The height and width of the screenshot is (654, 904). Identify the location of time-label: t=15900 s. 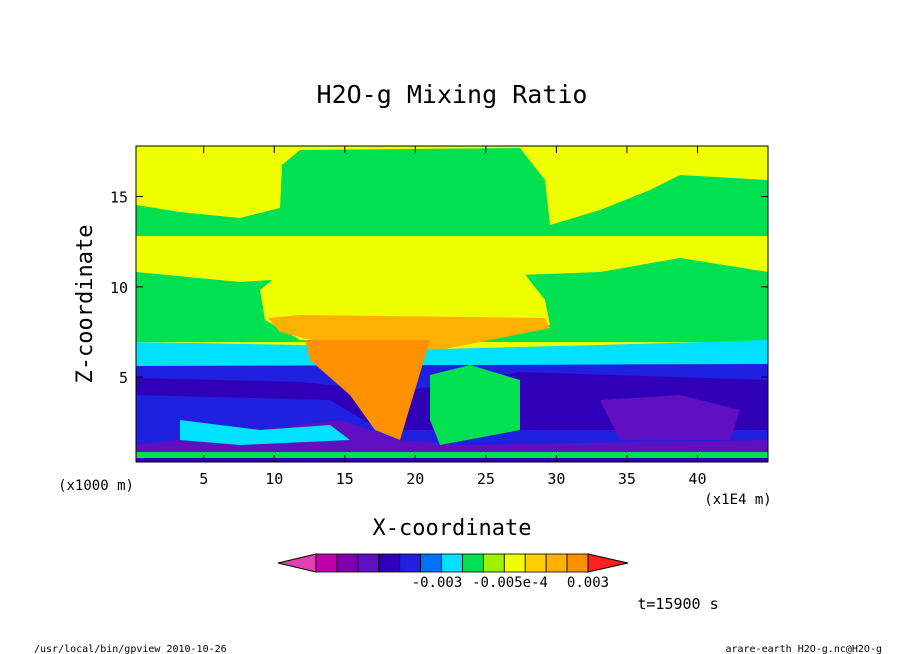
(677, 604).